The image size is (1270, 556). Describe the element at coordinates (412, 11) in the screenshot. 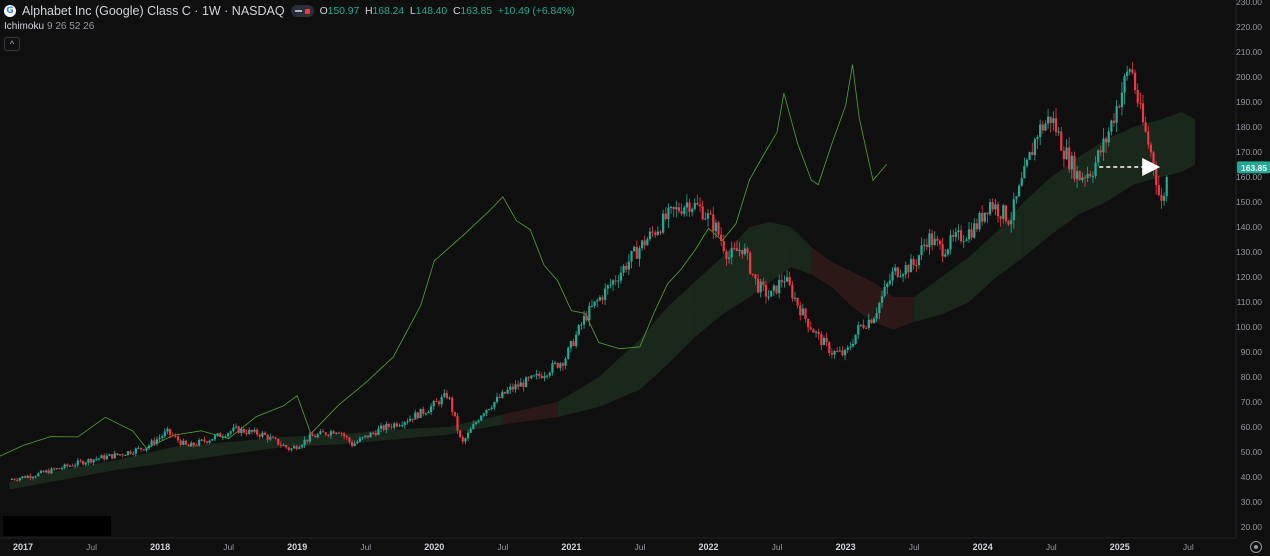

I see `low-label: L` at that location.